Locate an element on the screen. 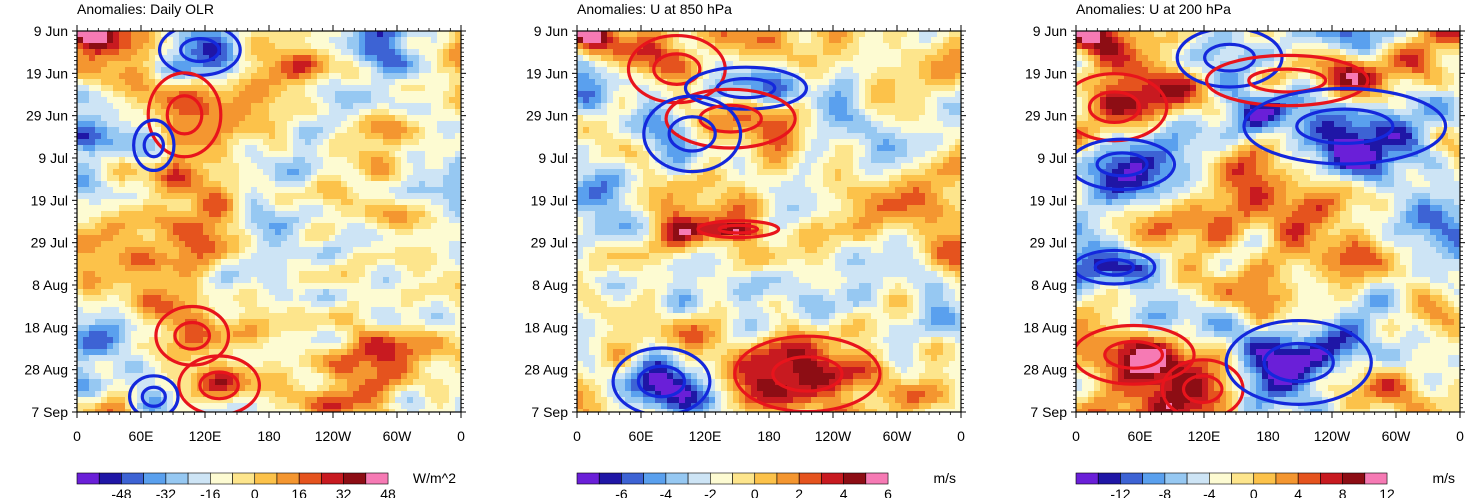  y-tick-label: 29 Jun is located at coordinates (47, 116).